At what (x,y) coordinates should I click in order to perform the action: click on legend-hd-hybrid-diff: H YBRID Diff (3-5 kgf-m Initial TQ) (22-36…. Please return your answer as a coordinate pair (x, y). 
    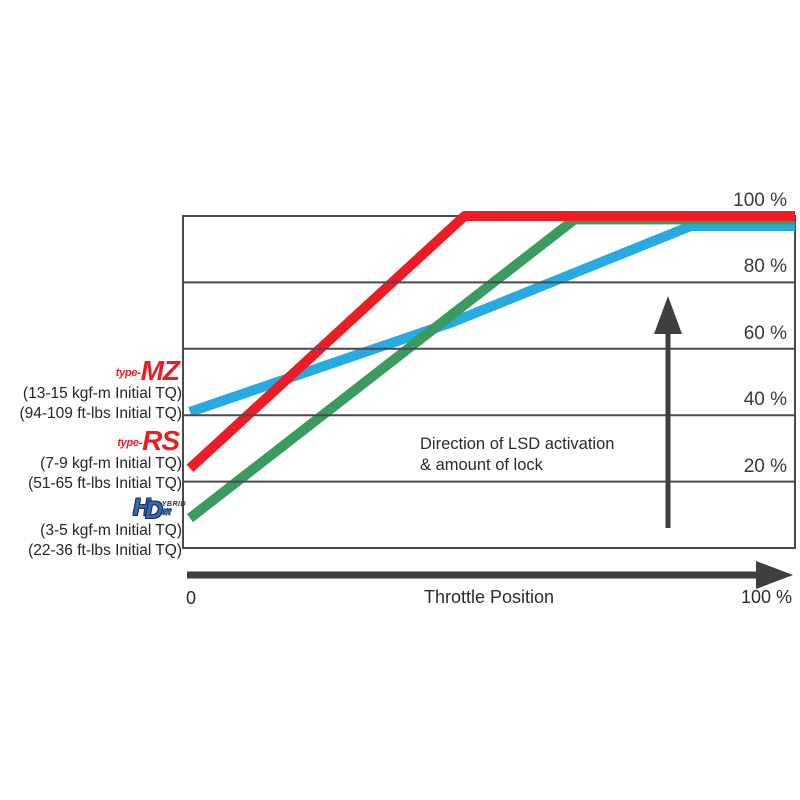
    Looking at the image, I should click on (93, 527).